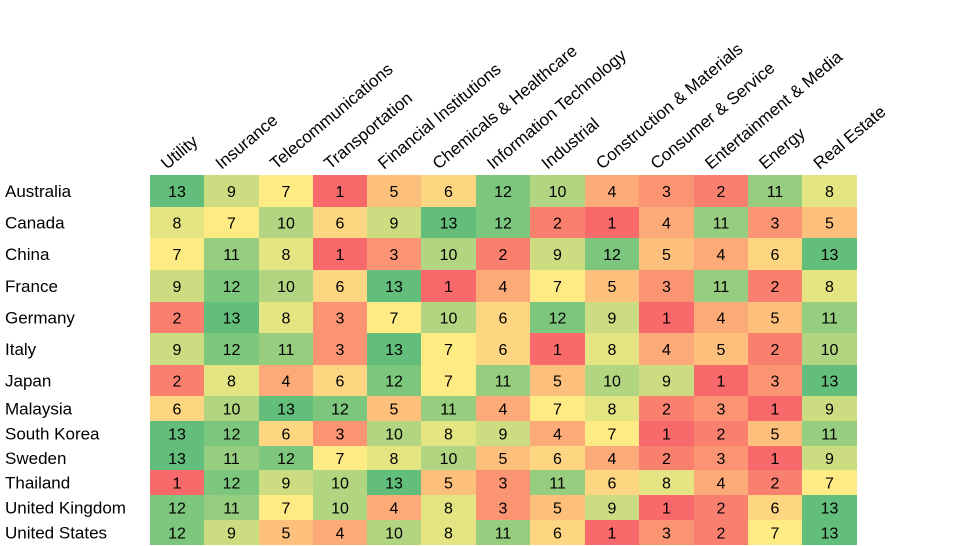 This screenshot has height=546, width=954. Describe the element at coordinates (37, 483) in the screenshot. I see `row-label: Thailand` at that location.